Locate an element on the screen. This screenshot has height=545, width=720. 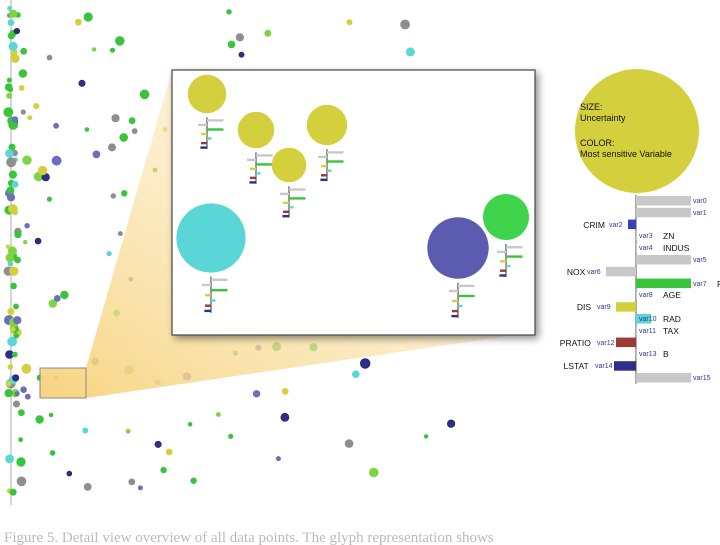
variable-name-label: NOX is located at coordinates (576, 271).